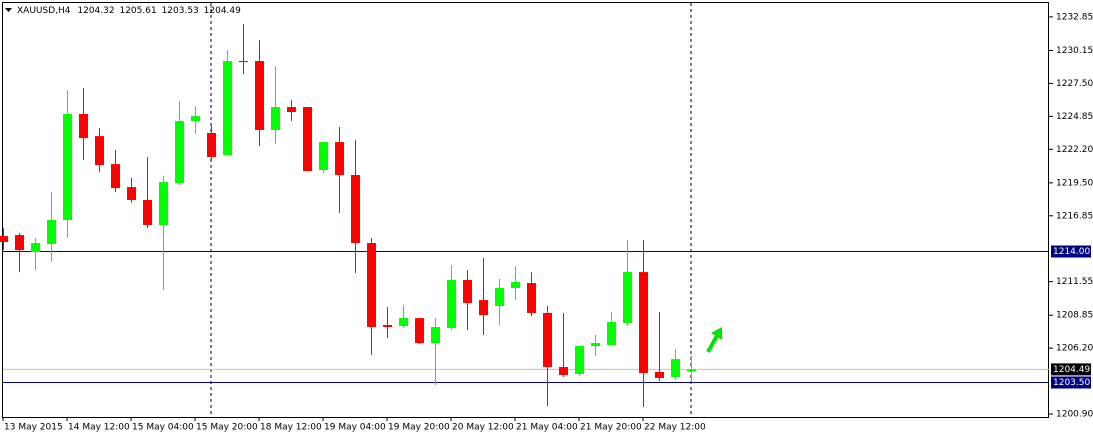 Image resolution: width=1093 pixels, height=436 pixels. What do you see at coordinates (227, 428) in the screenshot?
I see `x-tick-label: 15 May 20:00` at bounding box center [227, 428].